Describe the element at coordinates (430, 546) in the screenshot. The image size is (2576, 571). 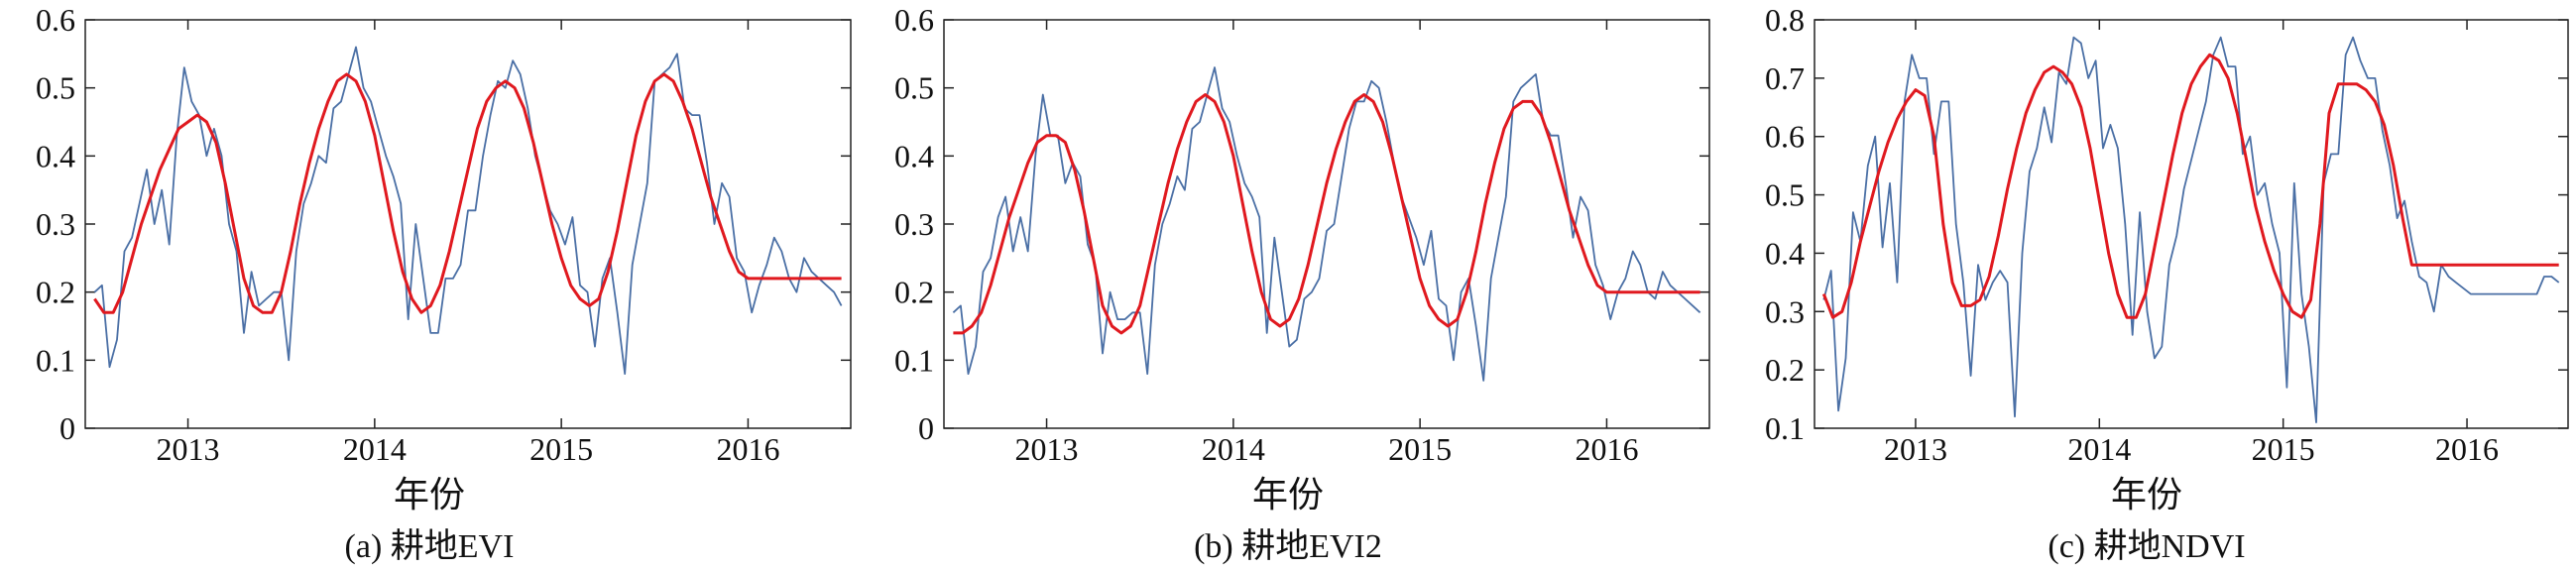
I see `chart-caption: (a) 耕地EVI` at that location.